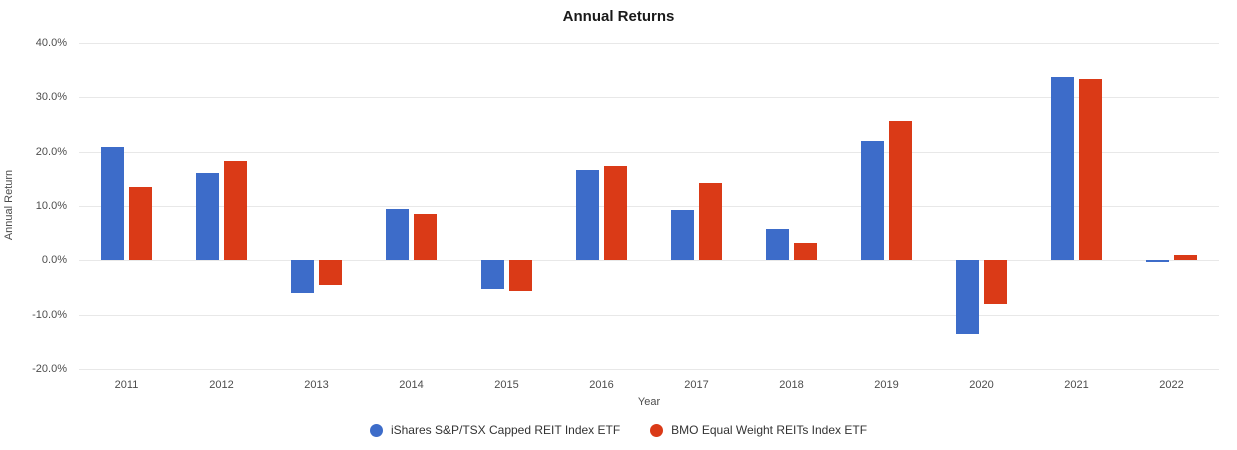 This screenshot has height=450, width=1237. What do you see at coordinates (769, 430) in the screenshot?
I see `legend-label-bmo: BMO Equal Weight REITs Index ETF` at bounding box center [769, 430].